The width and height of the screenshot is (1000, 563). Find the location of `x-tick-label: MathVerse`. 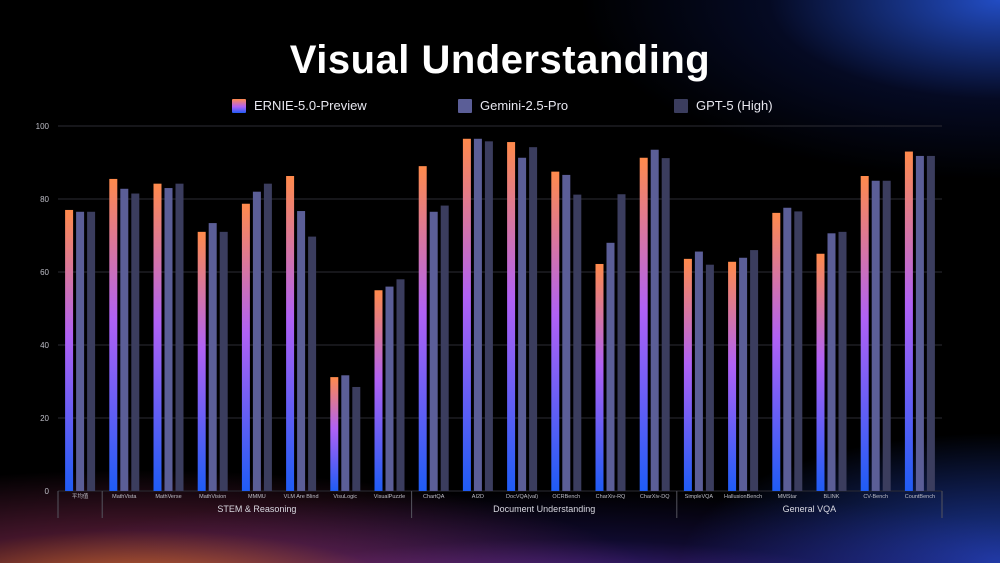

x-tick-label: MathVerse is located at coordinates (168, 497).